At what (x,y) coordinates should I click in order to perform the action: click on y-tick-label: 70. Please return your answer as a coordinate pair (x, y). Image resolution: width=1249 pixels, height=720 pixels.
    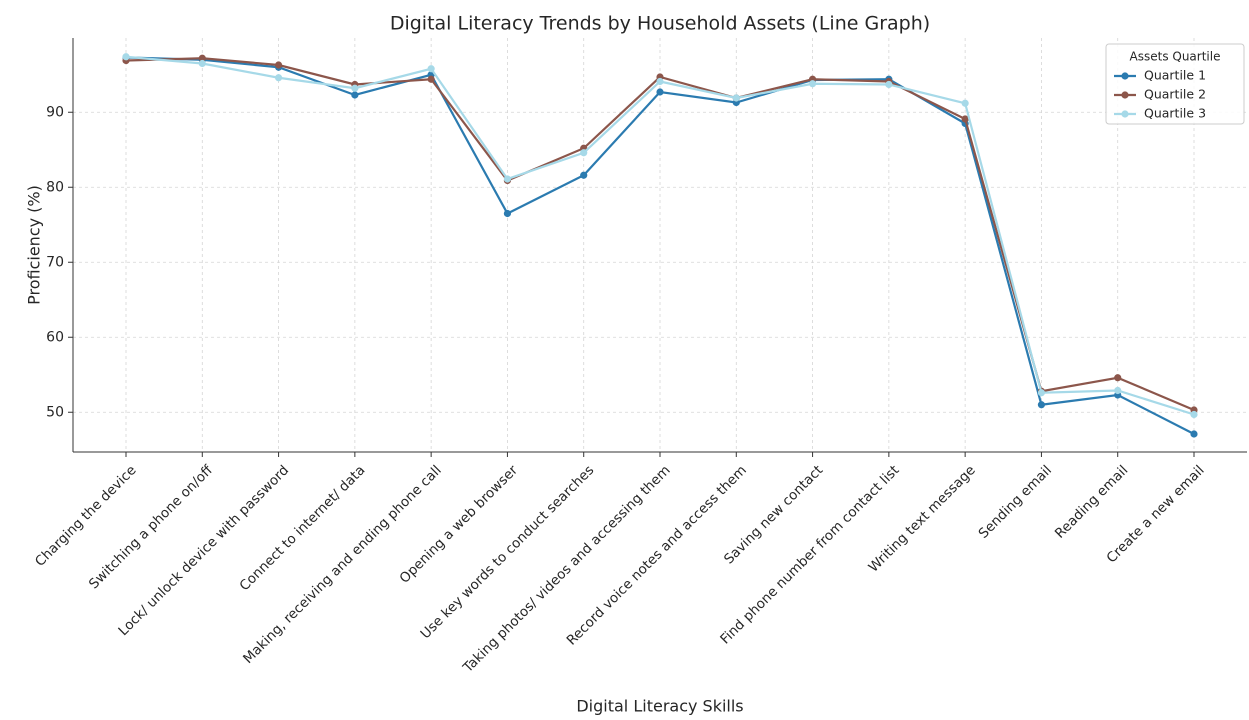
    Looking at the image, I should click on (55, 262).